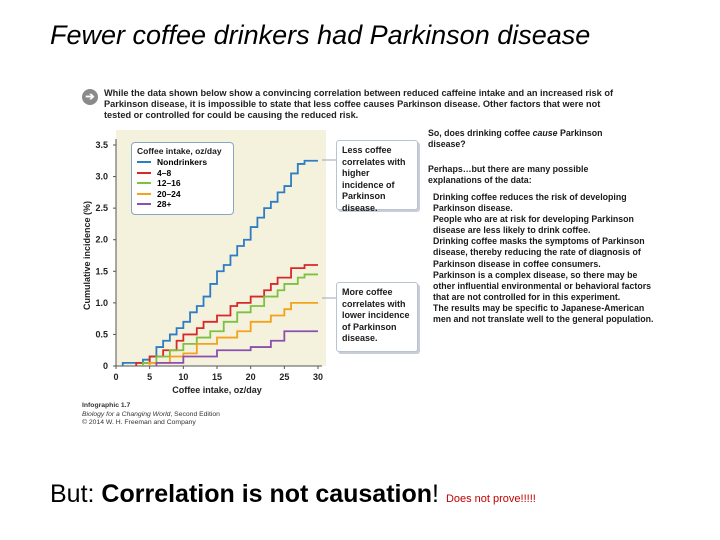  What do you see at coordinates (169, 183) in the screenshot?
I see `legend-label: 12–16` at bounding box center [169, 183].